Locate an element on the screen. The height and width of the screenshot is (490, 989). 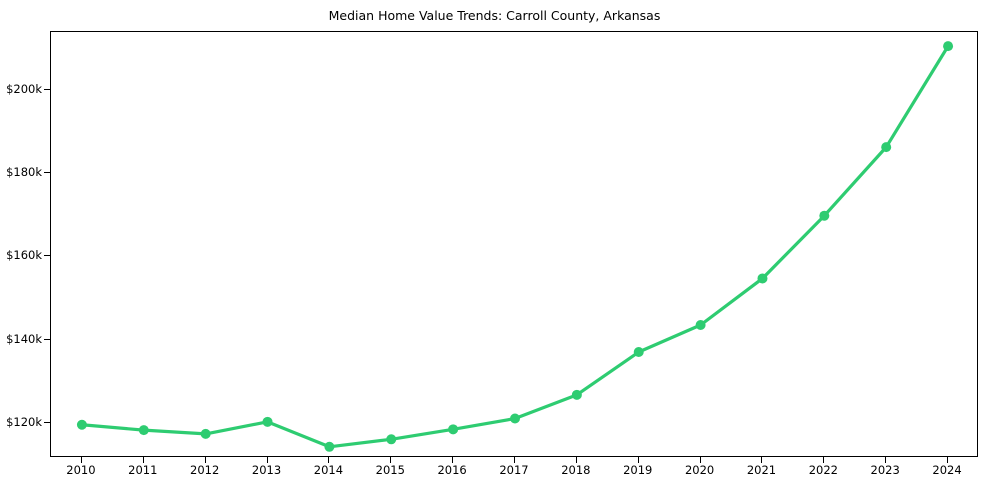
y-axis-tick-label: $160k is located at coordinates (24, 255).